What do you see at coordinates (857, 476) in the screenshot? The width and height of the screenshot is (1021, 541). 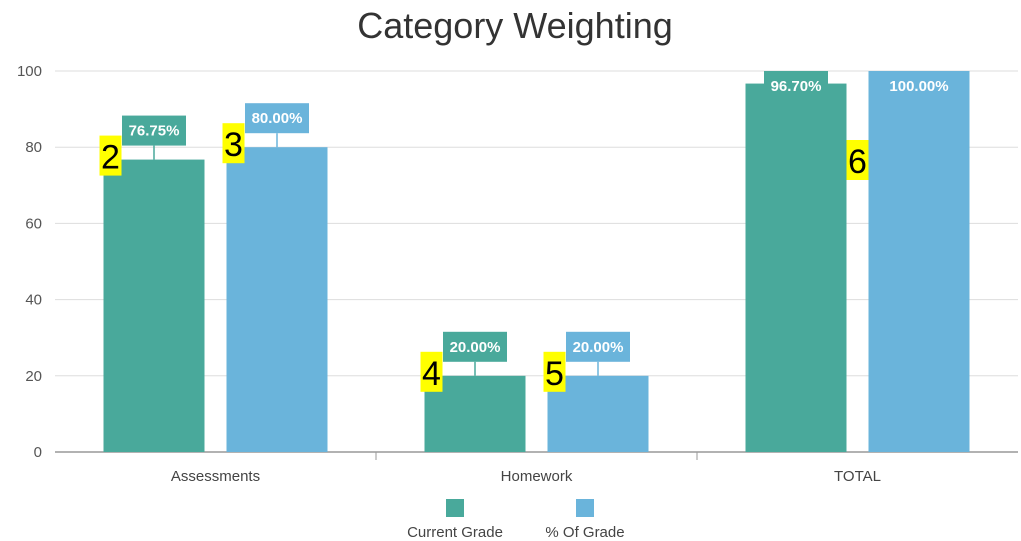 I see `x-tick-label: TOTAL` at bounding box center [857, 476].